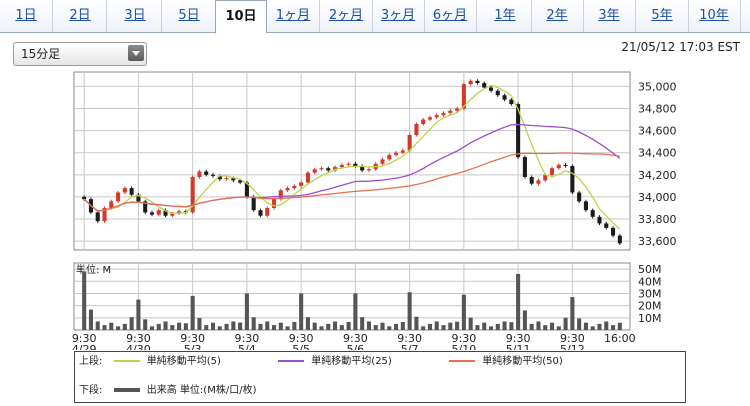  Describe the element at coordinates (662, 16) in the screenshot. I see `tab-13: 5年` at that location.